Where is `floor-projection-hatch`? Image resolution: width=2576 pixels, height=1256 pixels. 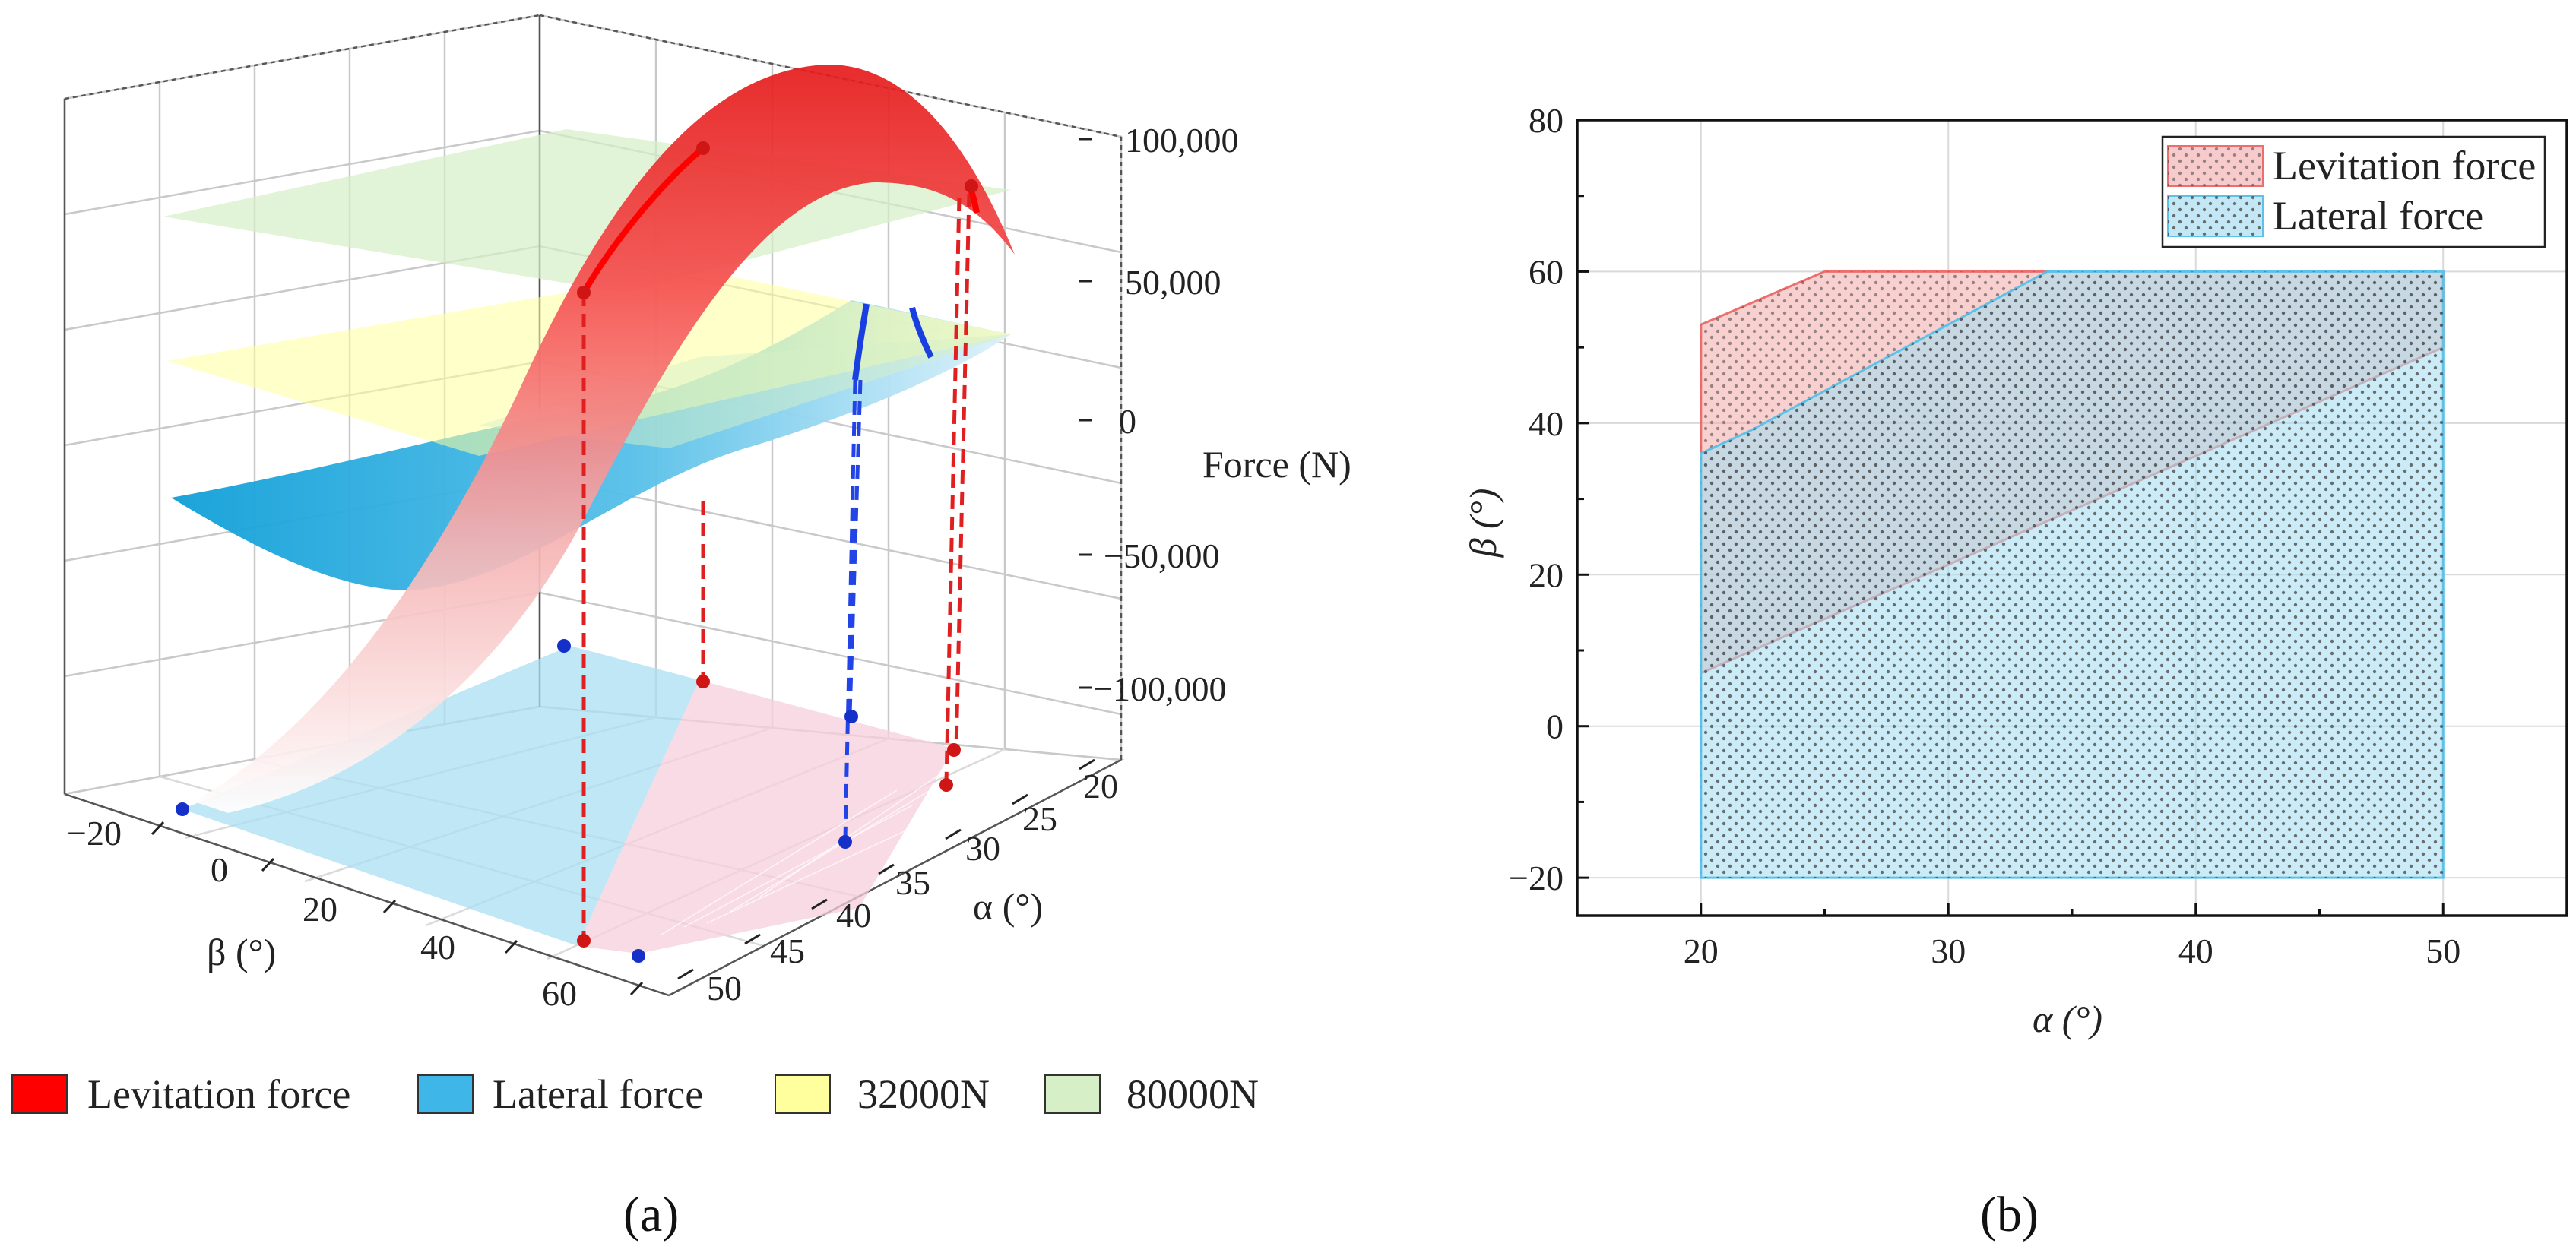
floor-projection-hatch is located at coordinates (806, 851).